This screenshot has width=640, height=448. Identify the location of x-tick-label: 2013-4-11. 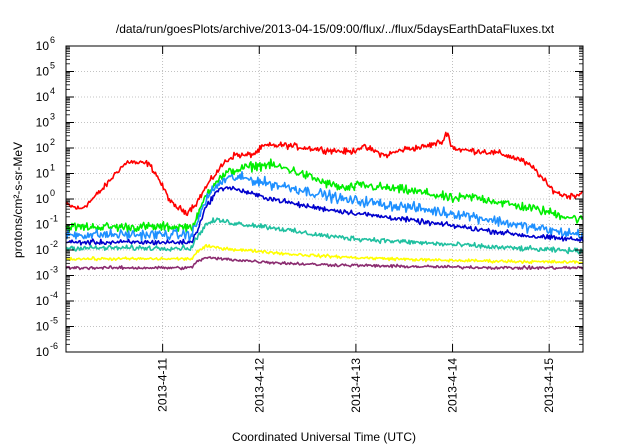
(163, 385).